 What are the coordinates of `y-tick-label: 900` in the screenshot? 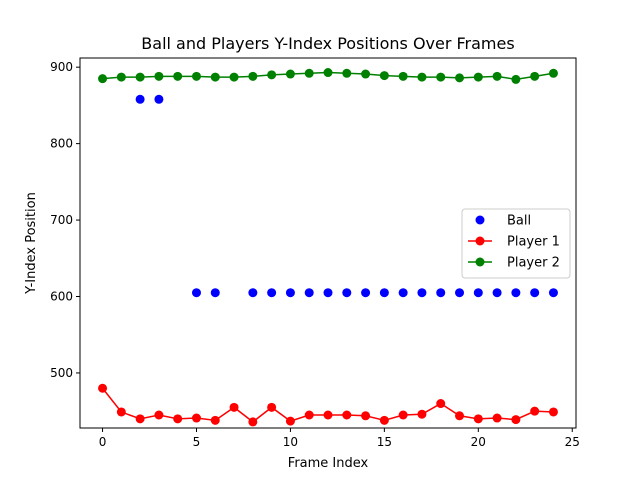 It's located at (61, 67).